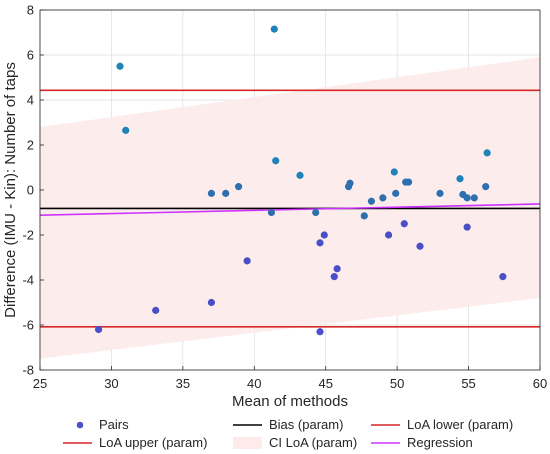  Describe the element at coordinates (183, 383) in the screenshot. I see `x-tick-label: 35` at that location.